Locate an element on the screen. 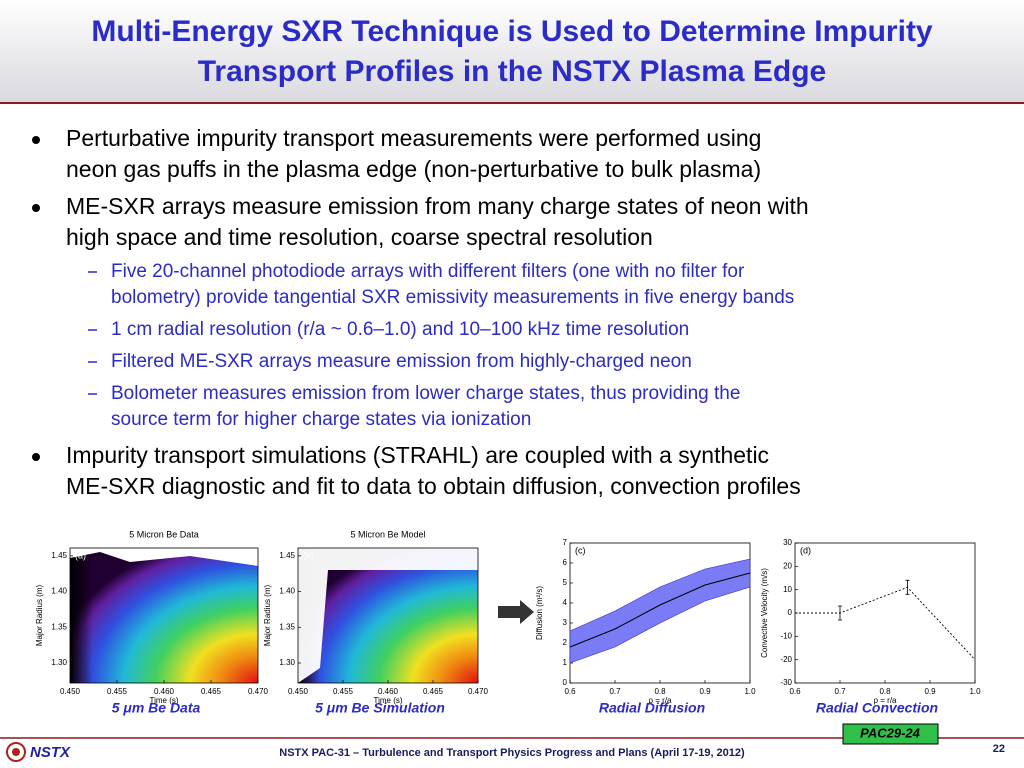 This screenshot has height=768, width=1024. plot-frame is located at coordinates (885, 613).